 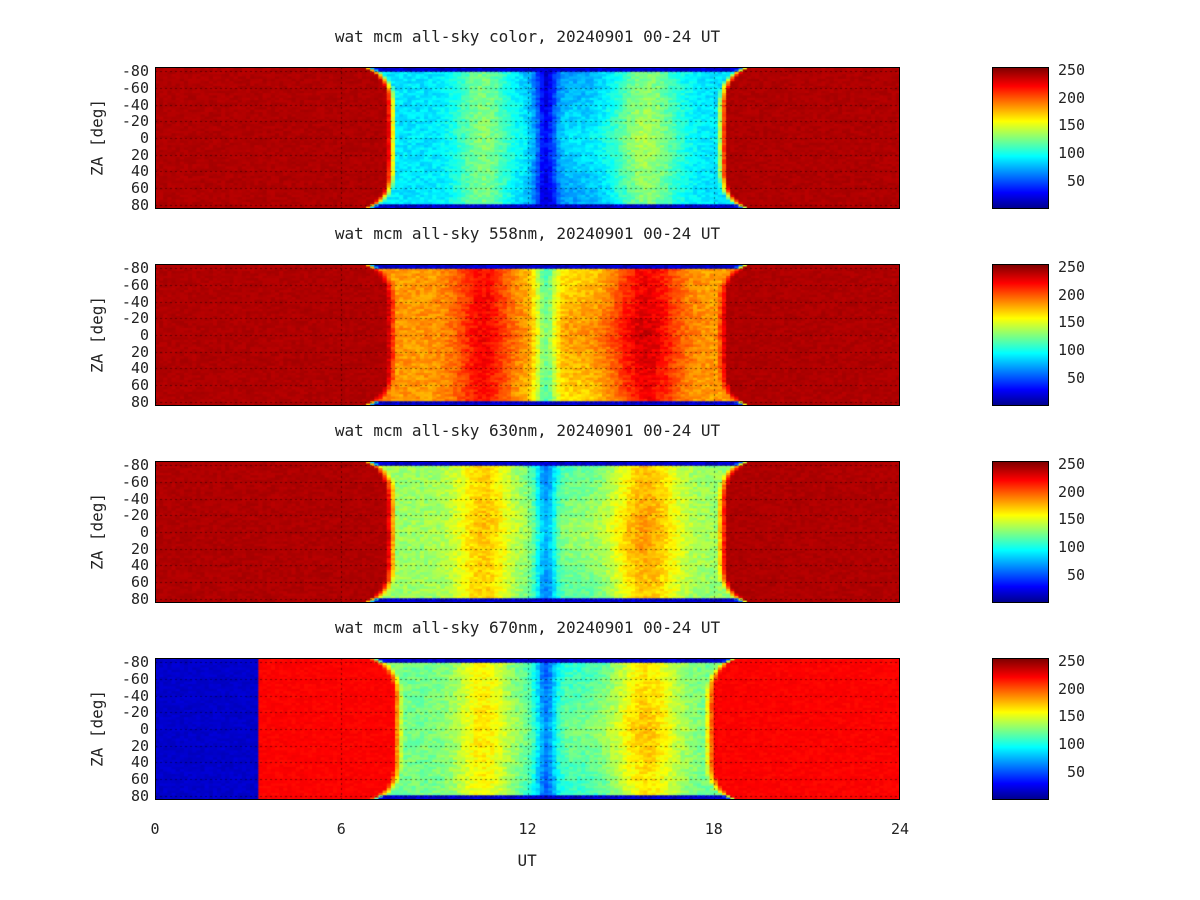 I want to click on x-tick-label: 12, so click(x=527, y=829).